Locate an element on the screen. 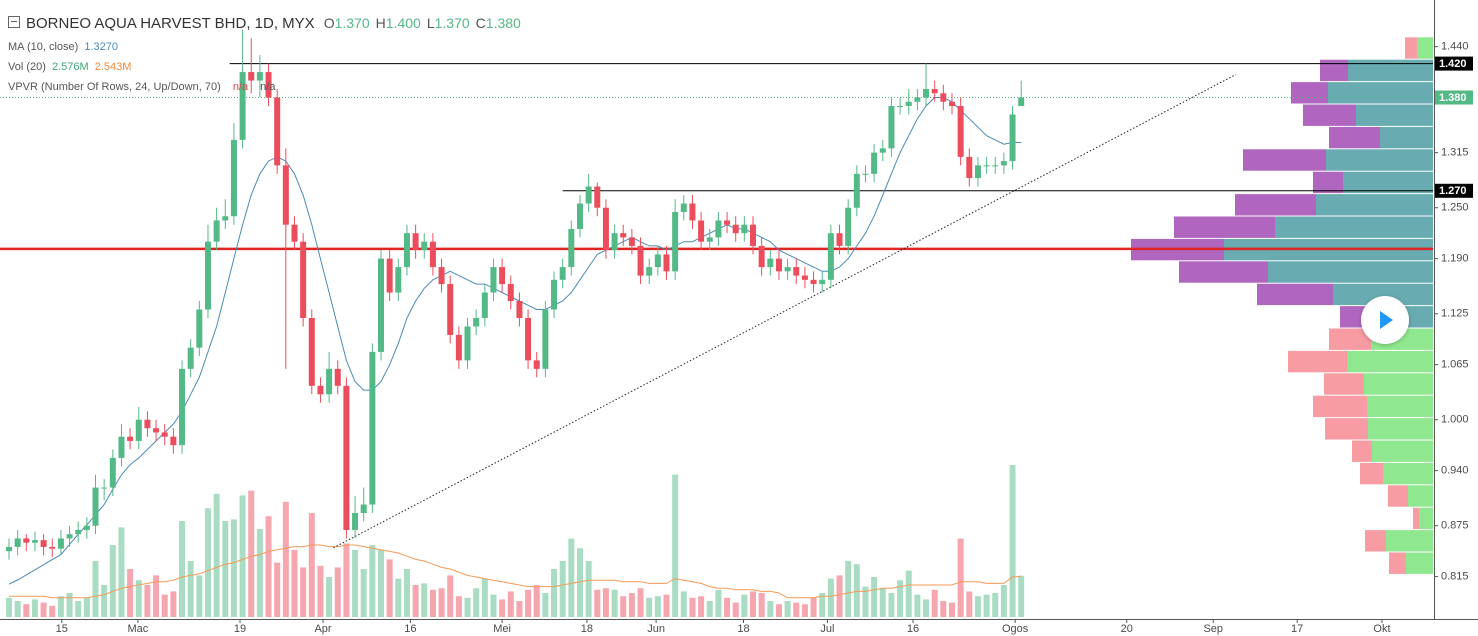  symbol-title: BORNEO AQUA HARVEST BHD, 1D, MYX is located at coordinates (170, 23).